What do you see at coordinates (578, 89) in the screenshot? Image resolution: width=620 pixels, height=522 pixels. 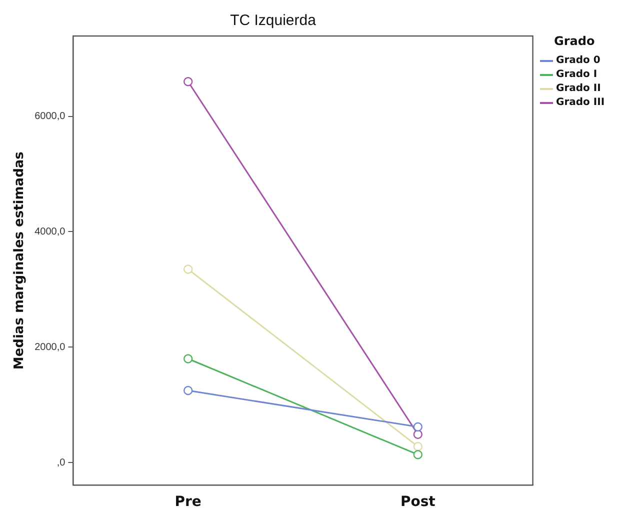 I see `legend-label: Grado II` at bounding box center [578, 89].